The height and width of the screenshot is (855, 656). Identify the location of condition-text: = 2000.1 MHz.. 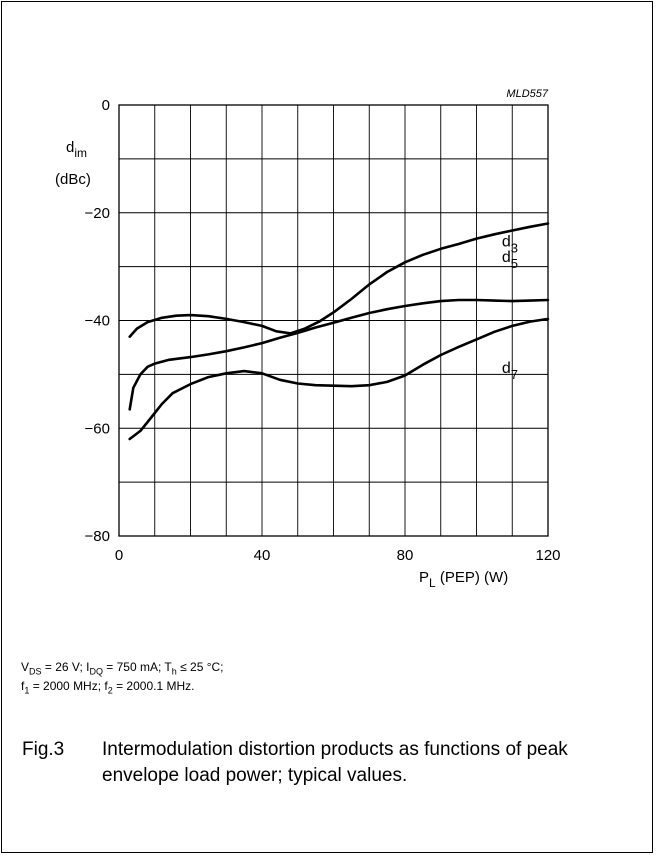
(153, 686).